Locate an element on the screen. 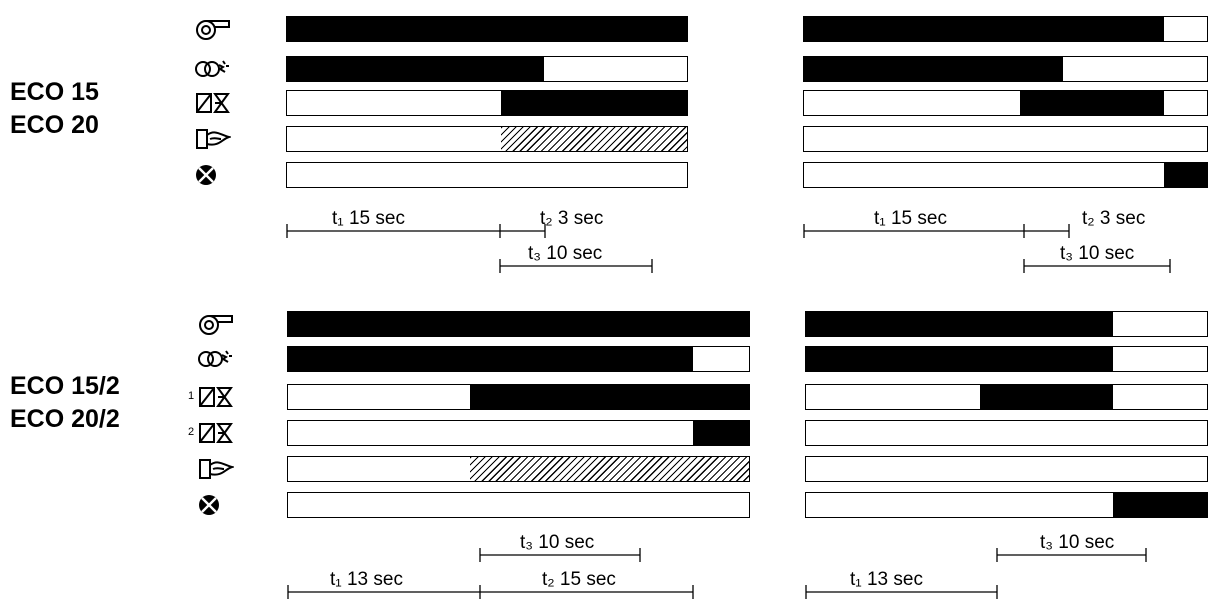 The height and width of the screenshot is (599, 1208). label-t2-upper-left: t₂ 3 sec is located at coordinates (571, 218).